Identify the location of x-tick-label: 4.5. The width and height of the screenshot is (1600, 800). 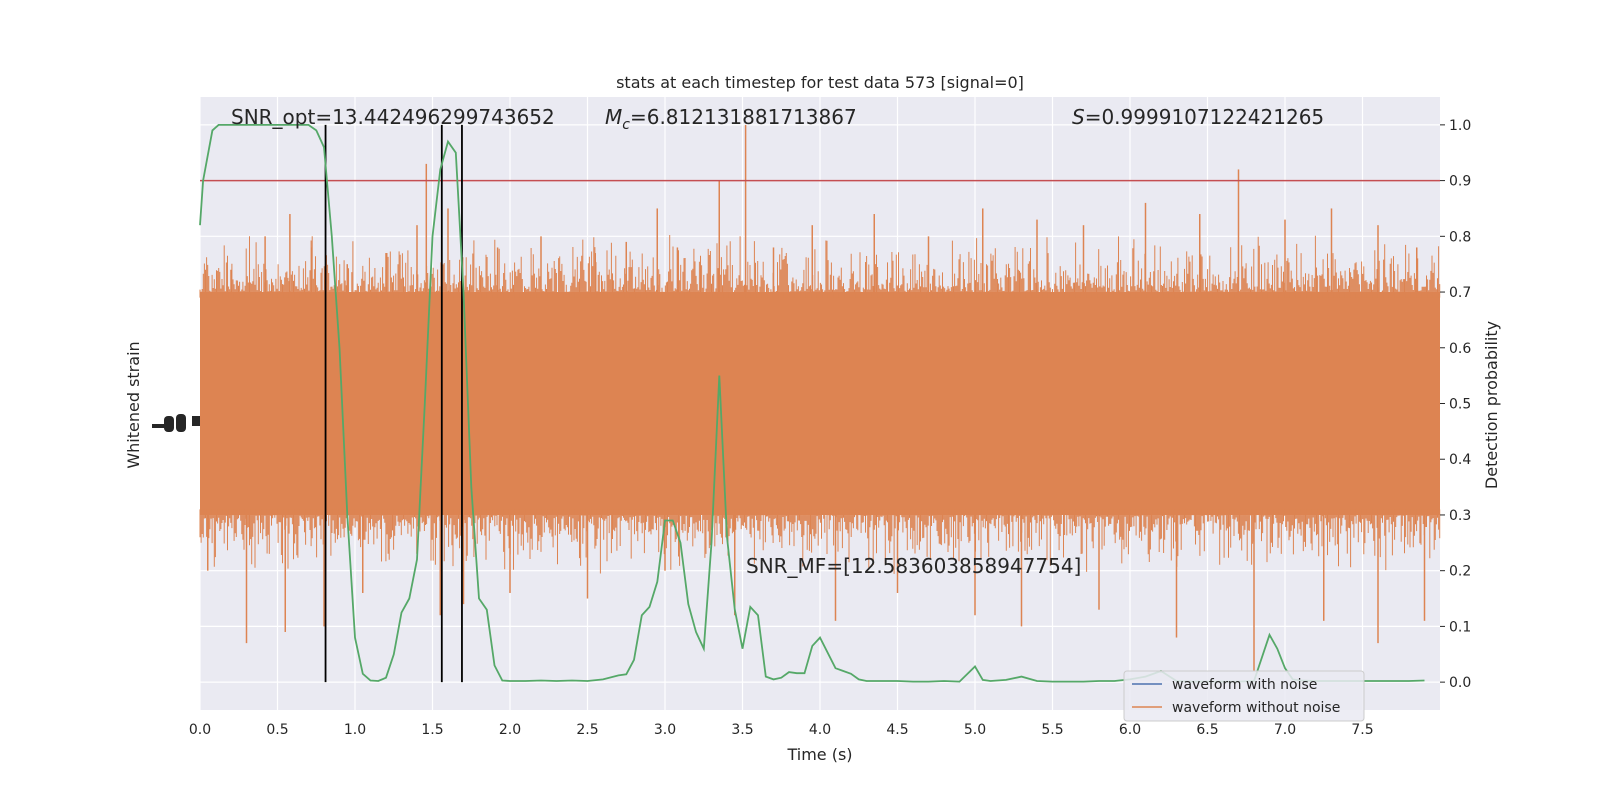
(897, 730).